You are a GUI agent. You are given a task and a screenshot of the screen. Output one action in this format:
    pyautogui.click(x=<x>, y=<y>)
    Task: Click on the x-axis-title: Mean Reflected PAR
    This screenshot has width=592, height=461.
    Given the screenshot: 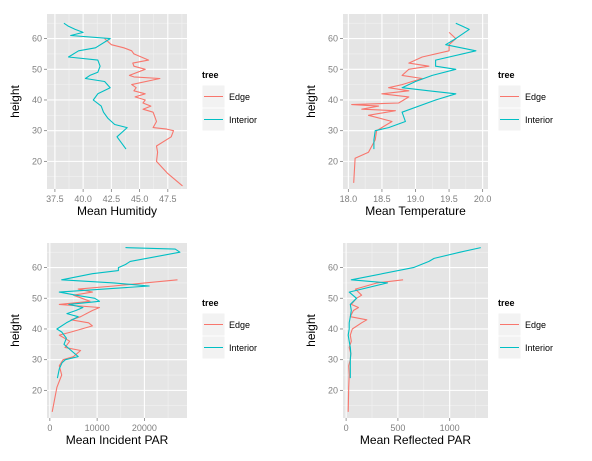 What is the action you would take?
    pyautogui.click(x=415, y=440)
    